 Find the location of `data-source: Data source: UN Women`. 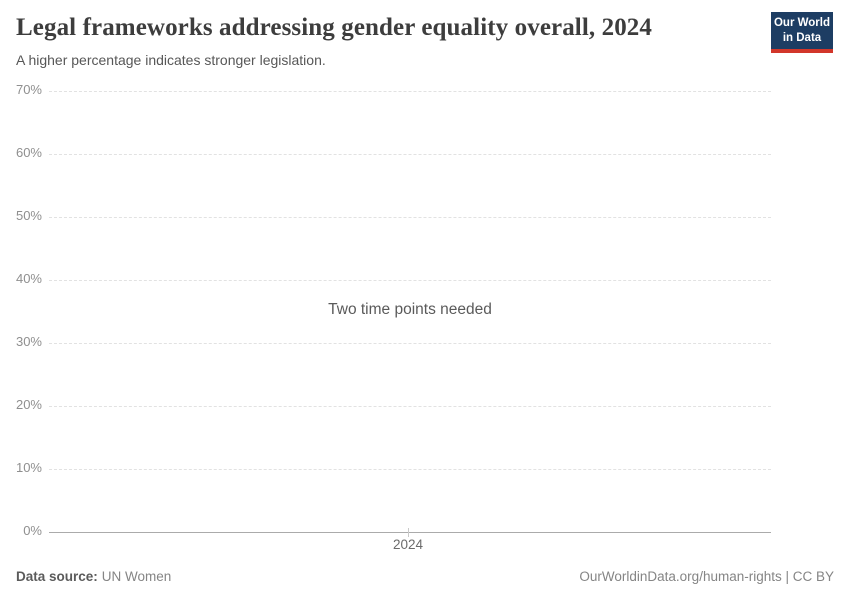

data-source: Data source: UN Women is located at coordinates (93, 576).